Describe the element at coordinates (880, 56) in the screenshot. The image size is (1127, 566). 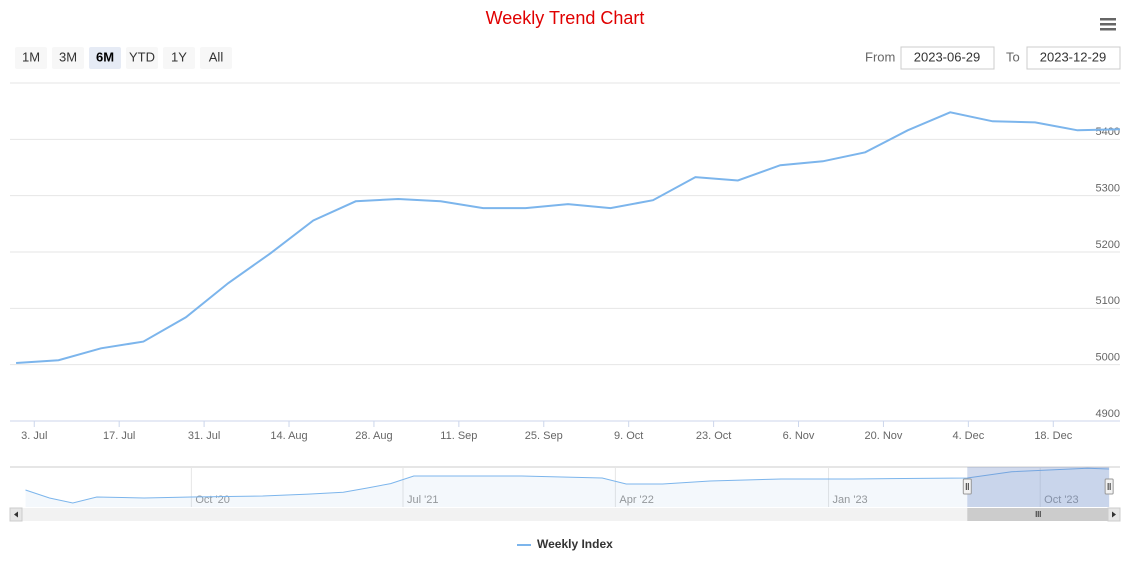
I see `from-label: From` at that location.